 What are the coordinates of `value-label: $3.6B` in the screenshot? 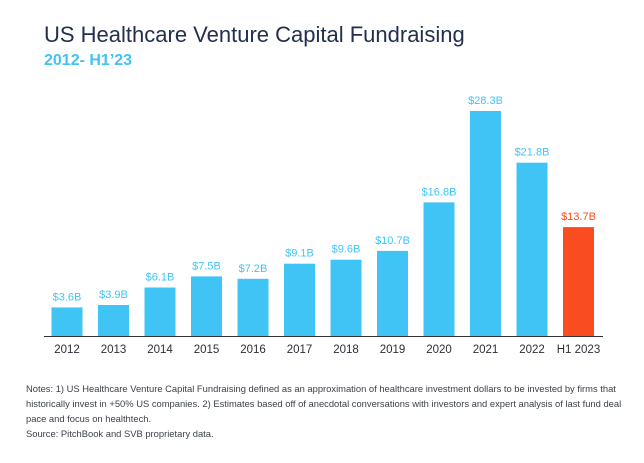 It's located at (67, 297).